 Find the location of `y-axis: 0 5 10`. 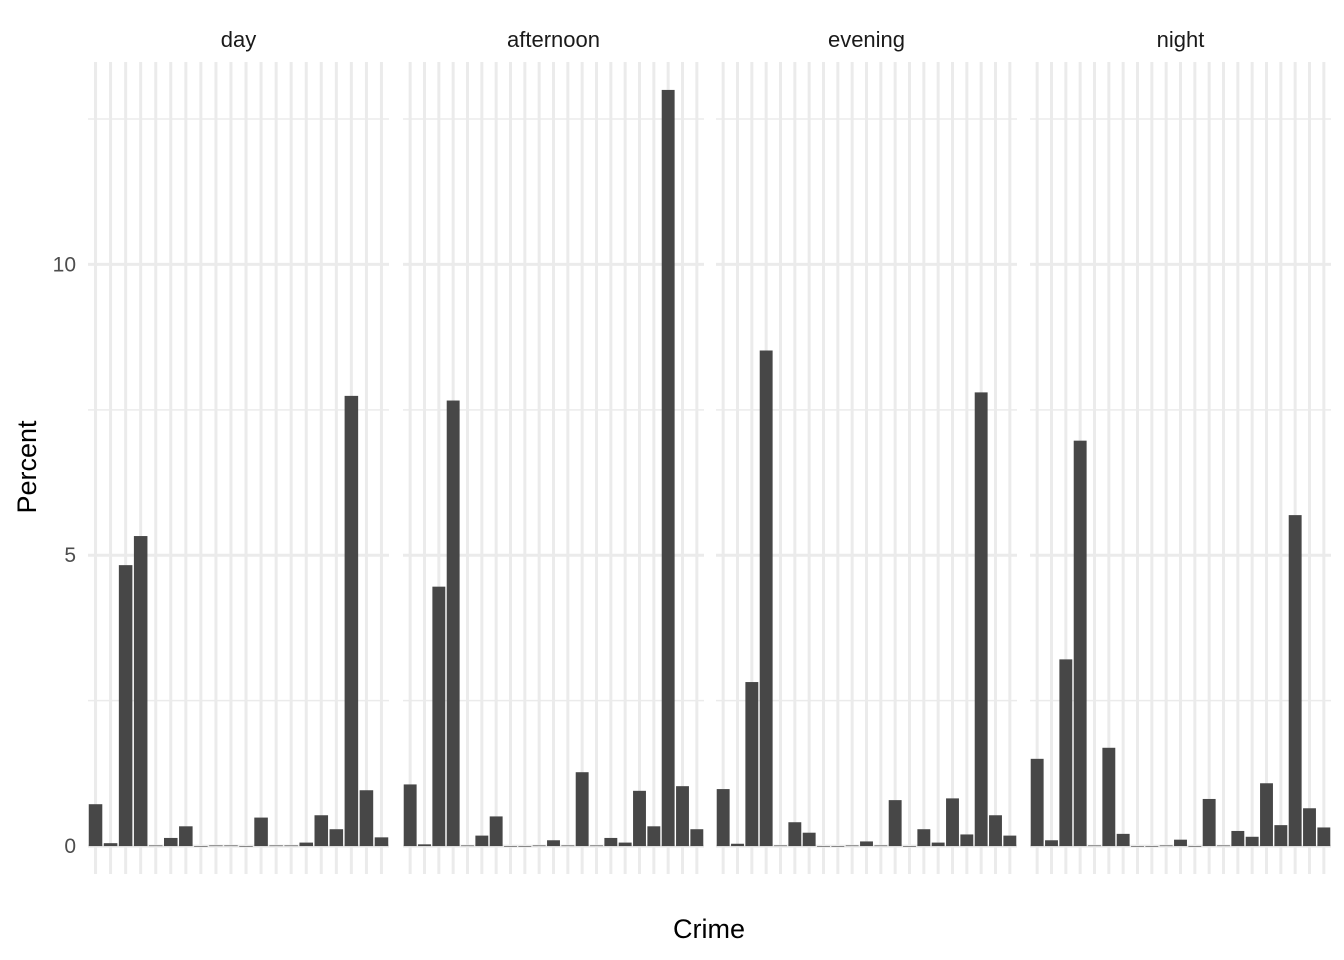

y-axis: 0 5 10 is located at coordinates (64, 555).